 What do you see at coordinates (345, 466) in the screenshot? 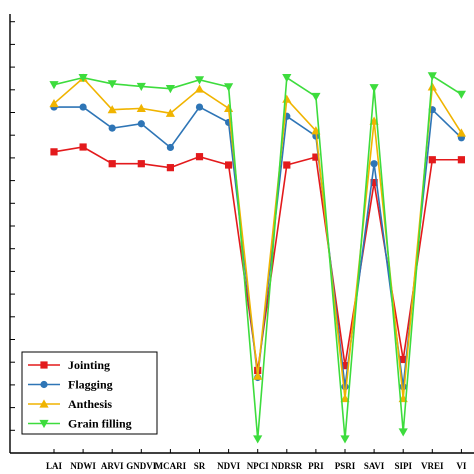
I see `x-tick-label: PSRI` at bounding box center [345, 466].